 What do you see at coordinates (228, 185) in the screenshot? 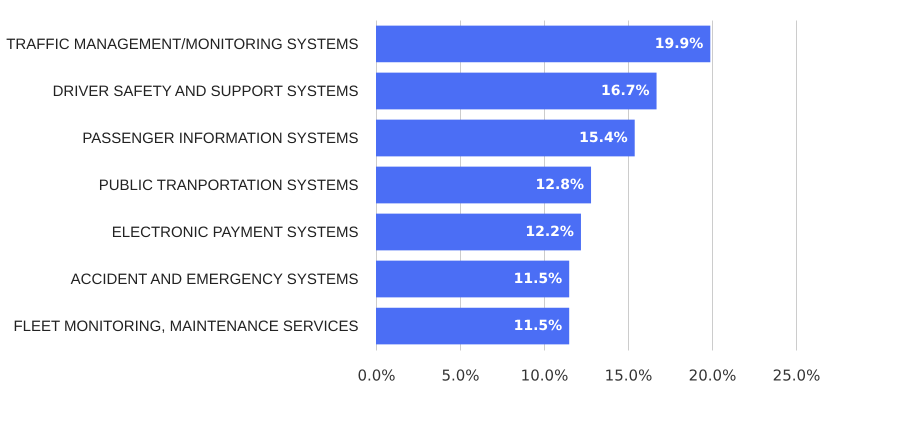
I see `y-tick-label: PUBLIC TRANPORTATION SYSTEMS` at bounding box center [228, 185].